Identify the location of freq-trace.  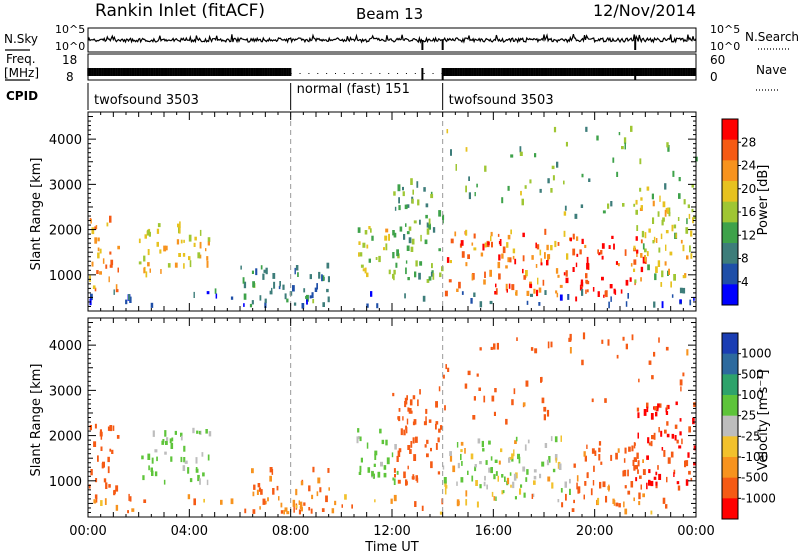
(391, 74).